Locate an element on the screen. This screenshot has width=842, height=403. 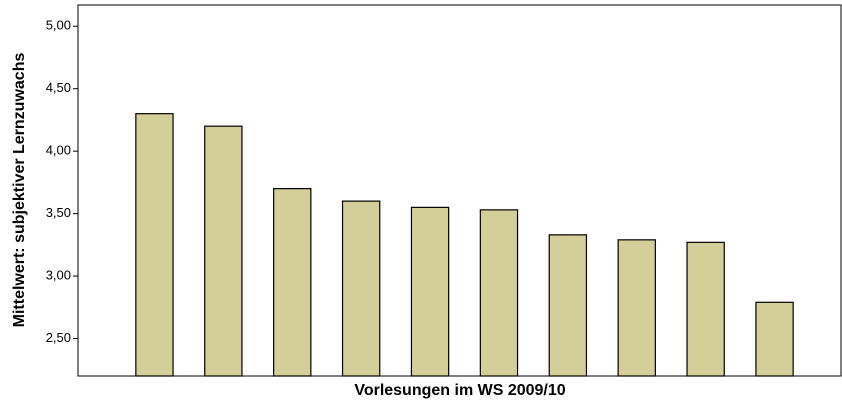
y-tick-label: 3,00 is located at coordinates (58, 275).